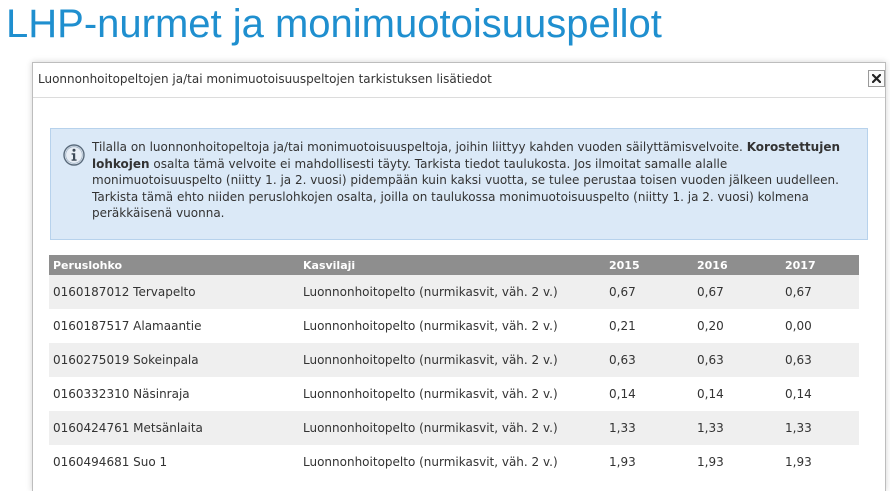 The height and width of the screenshot is (491, 890). Describe the element at coordinates (820, 292) in the screenshot. I see `cell-2017: 0,67` at that location.